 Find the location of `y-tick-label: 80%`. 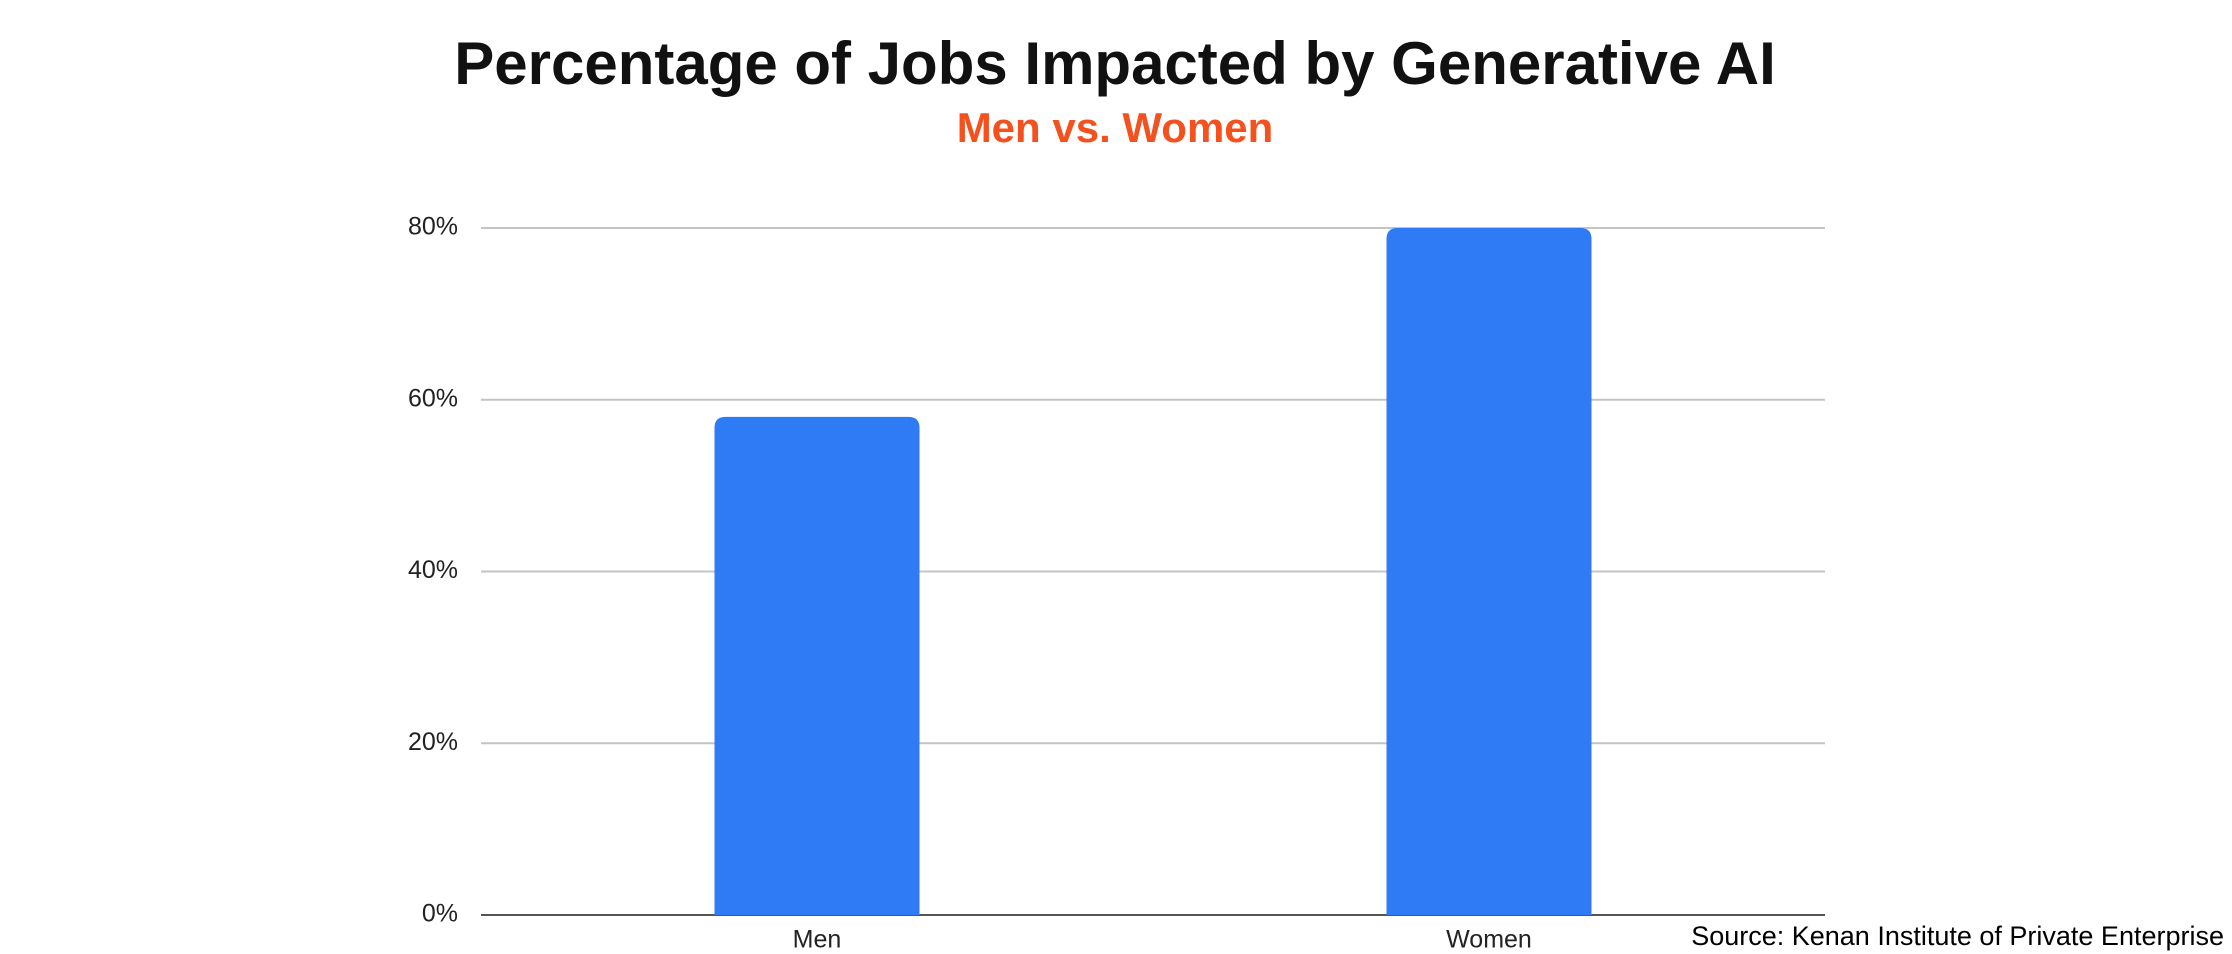

y-tick-label: 80% is located at coordinates (433, 227).